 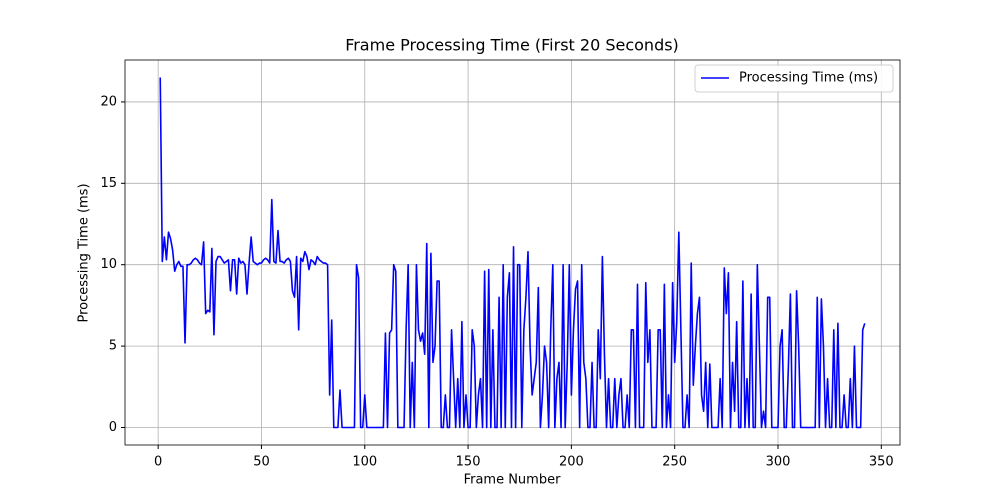 I want to click on y-tick-label: 5, so click(x=113, y=346).